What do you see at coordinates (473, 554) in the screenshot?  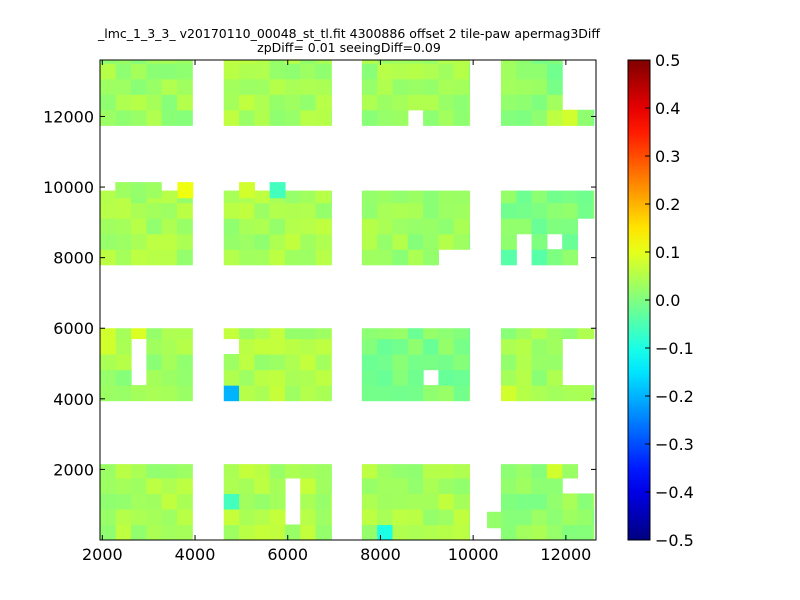 I see `x-tick-label: 10000` at bounding box center [473, 554].